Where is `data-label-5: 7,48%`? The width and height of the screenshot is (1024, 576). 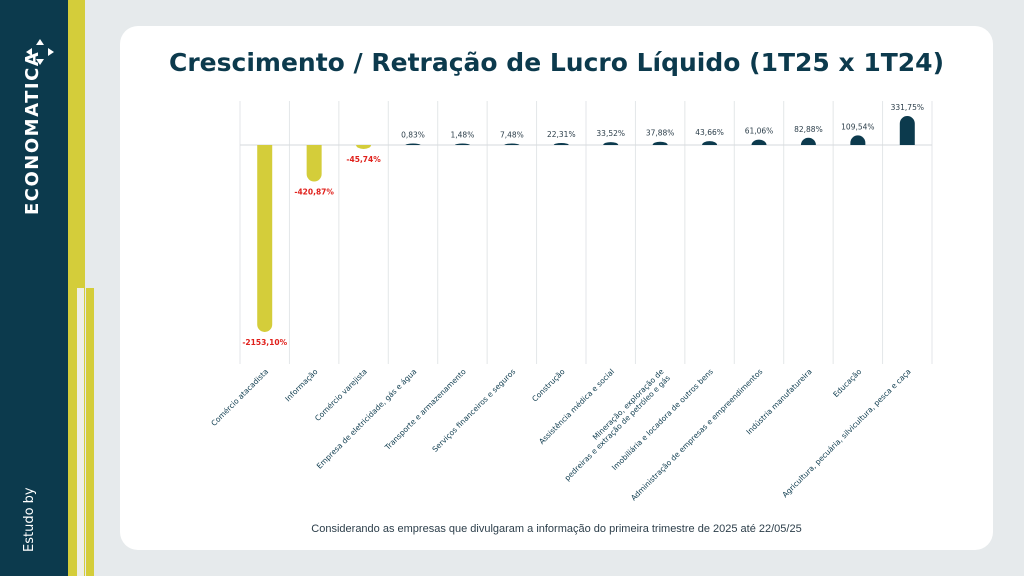
data-label-5: 7,48% is located at coordinates (512, 135).